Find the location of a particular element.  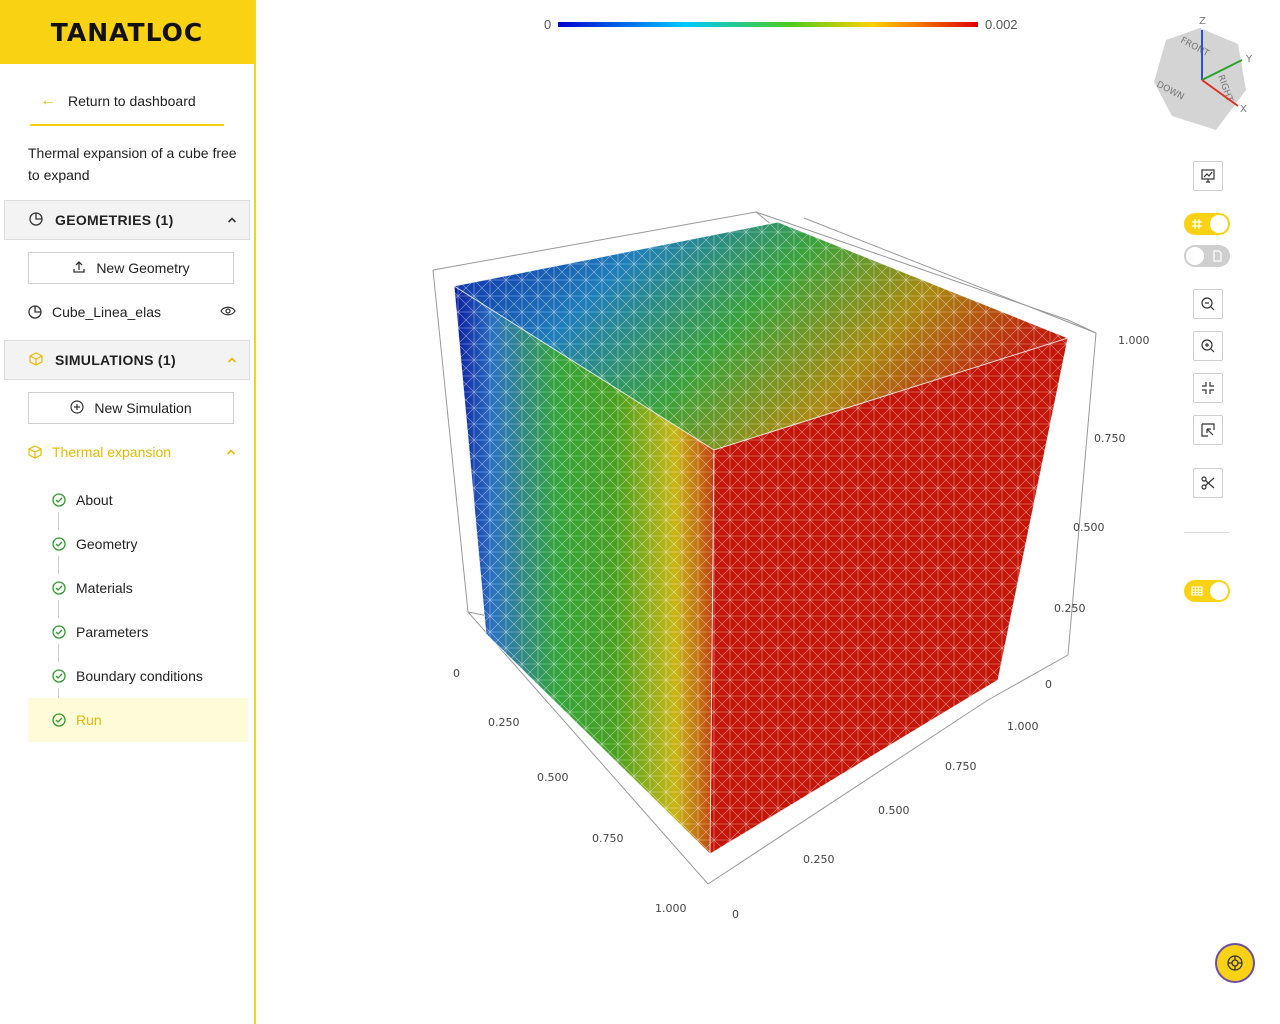

tick-left: 0 is located at coordinates (456, 673).